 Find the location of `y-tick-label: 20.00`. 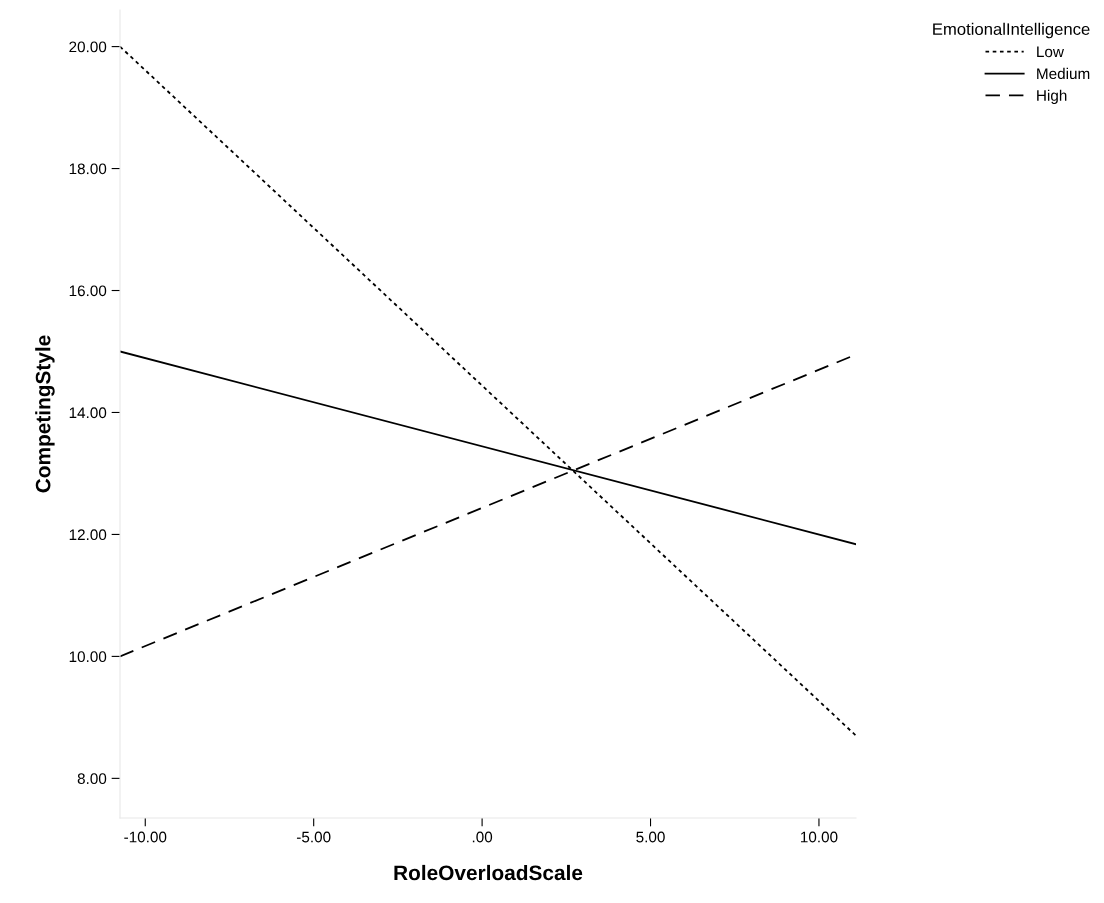

y-tick-label: 20.00 is located at coordinates (88, 47).